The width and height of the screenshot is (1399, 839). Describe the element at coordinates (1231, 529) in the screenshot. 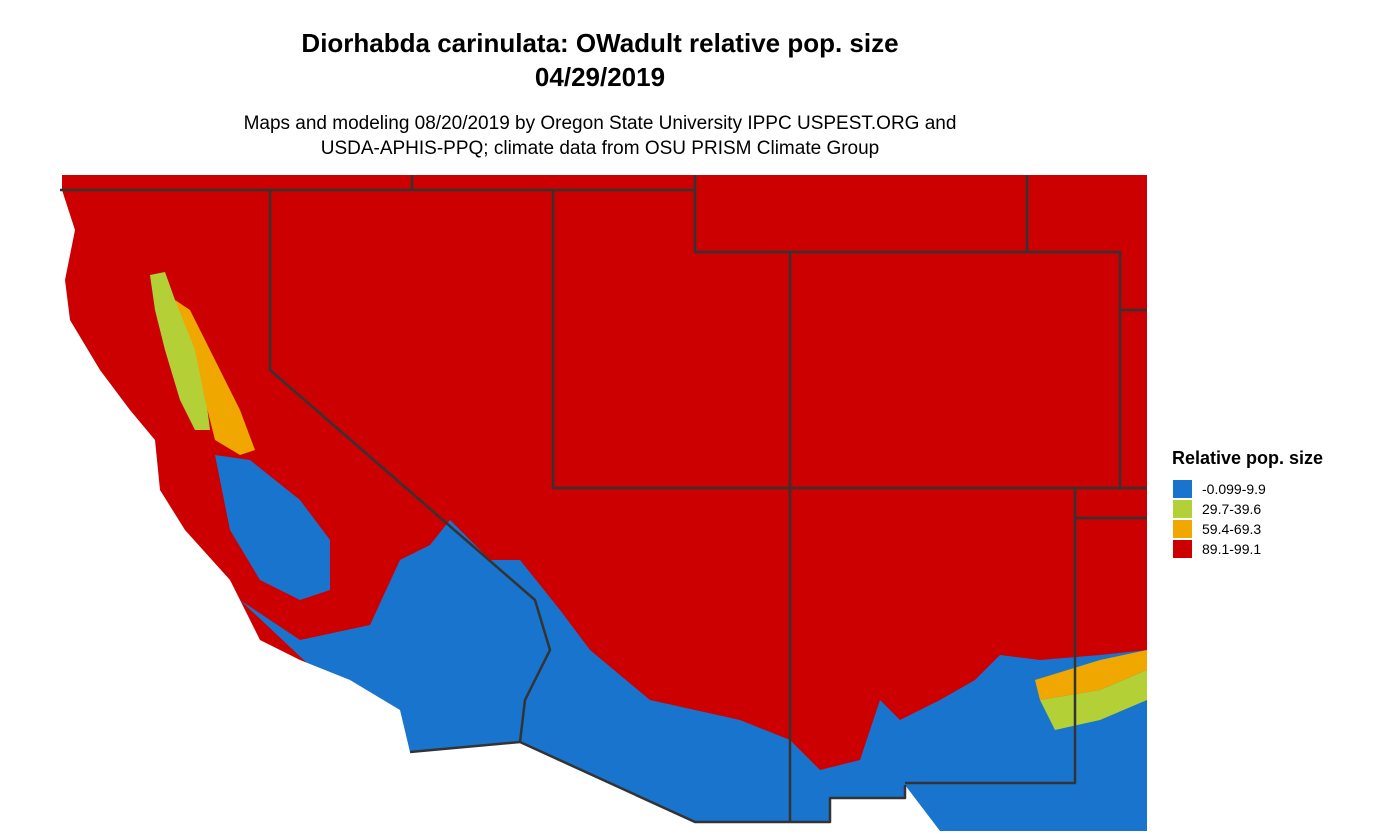

I see `legend-label: 59.4-69.3` at that location.